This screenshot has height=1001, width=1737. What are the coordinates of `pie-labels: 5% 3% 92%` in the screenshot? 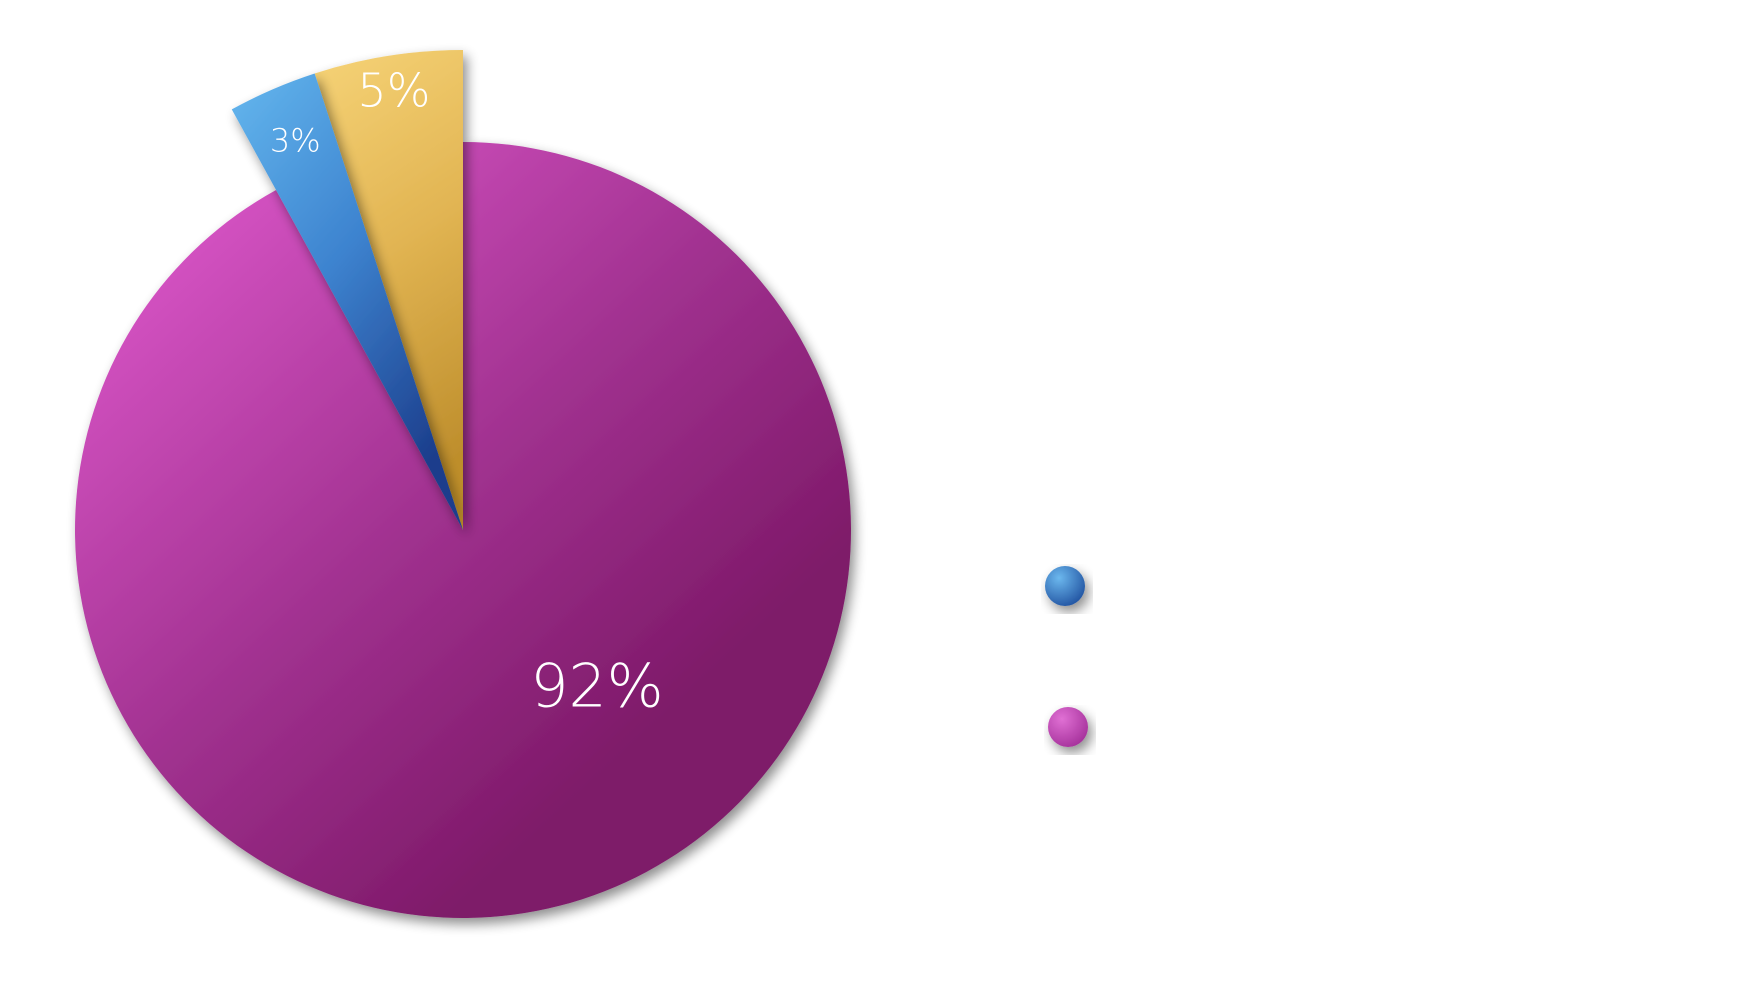 It's located at (467, 392).